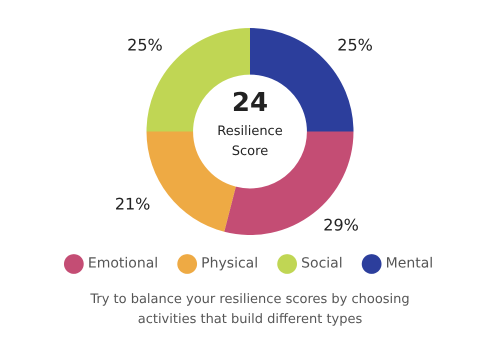 The image size is (500, 350). I want to click on legend-label: Physical, so click(229, 264).